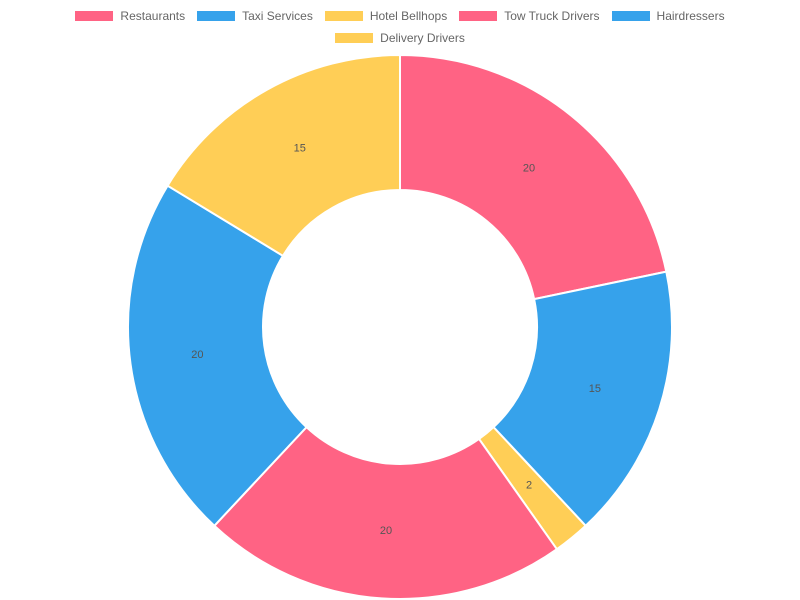  What do you see at coordinates (552, 16) in the screenshot?
I see `legend-label-tow-truck-drivers: Tow Truck Drivers` at bounding box center [552, 16].